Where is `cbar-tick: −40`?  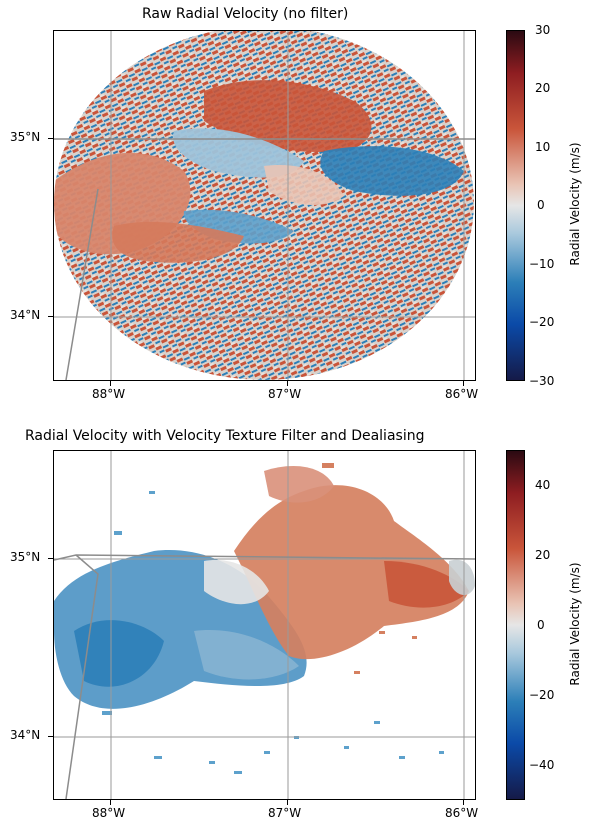 cbar-tick: −40 is located at coordinates (542, 765).